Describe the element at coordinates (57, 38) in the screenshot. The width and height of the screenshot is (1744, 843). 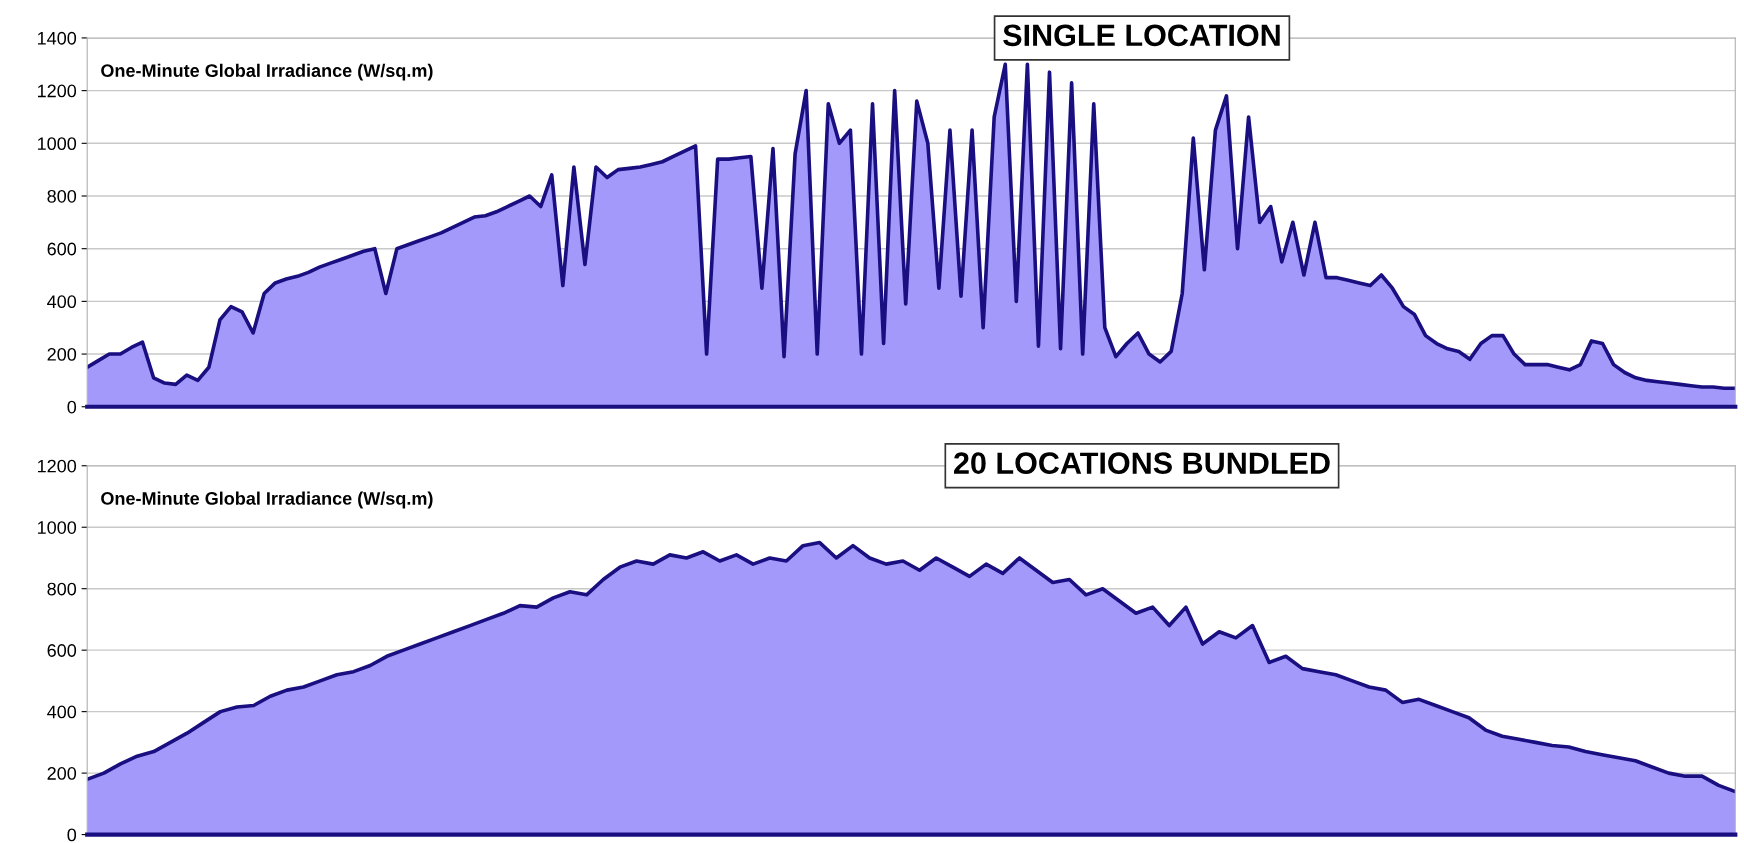
I see `y-tick-label: 1400` at that location.